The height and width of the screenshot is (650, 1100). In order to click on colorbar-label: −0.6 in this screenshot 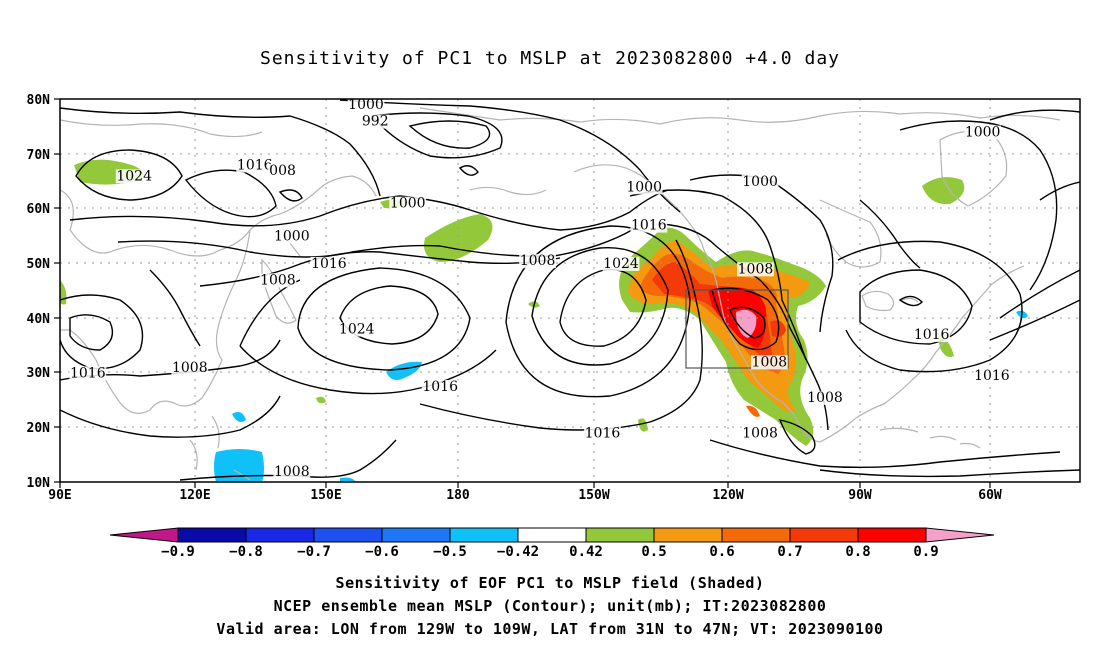, I will do `click(382, 552)`.